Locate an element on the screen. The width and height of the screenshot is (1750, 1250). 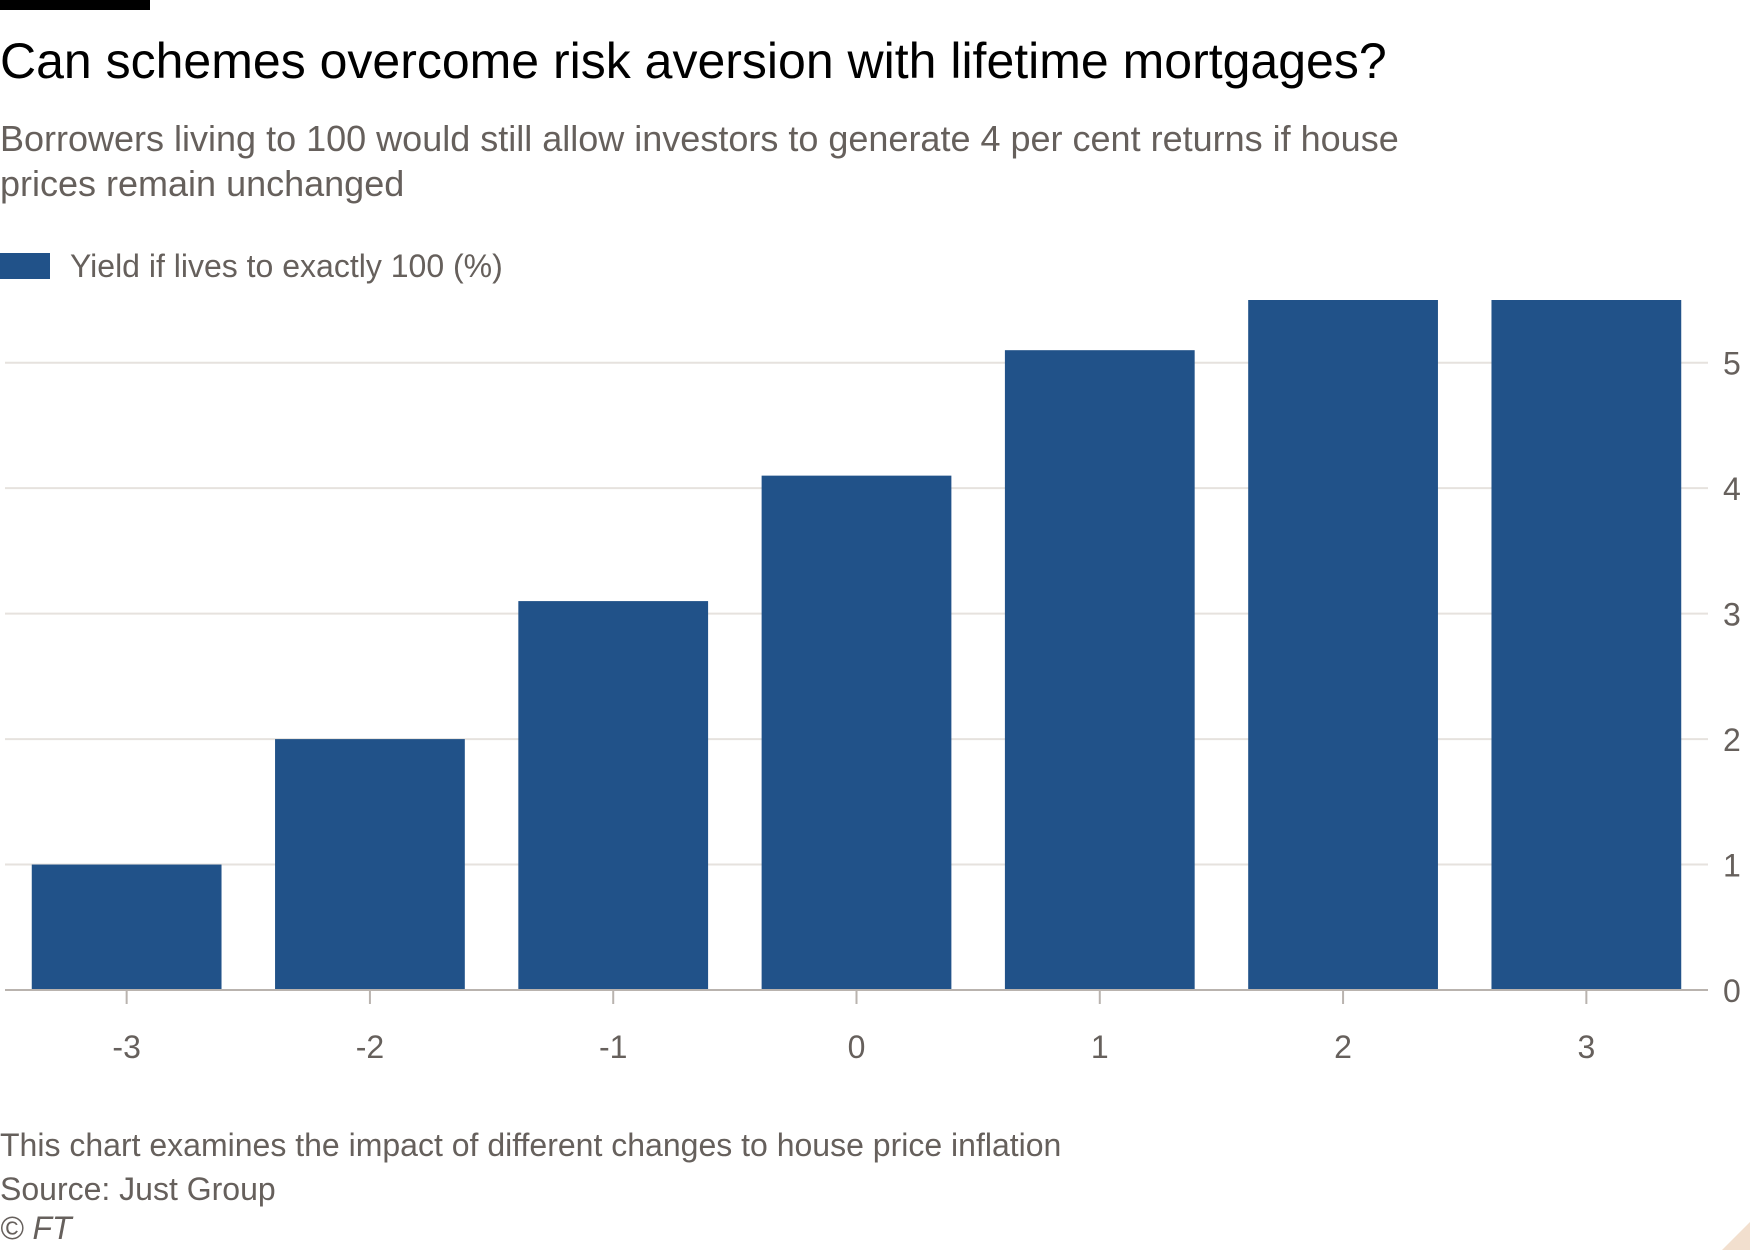
y-tick-label: 4 is located at coordinates (1732, 489).